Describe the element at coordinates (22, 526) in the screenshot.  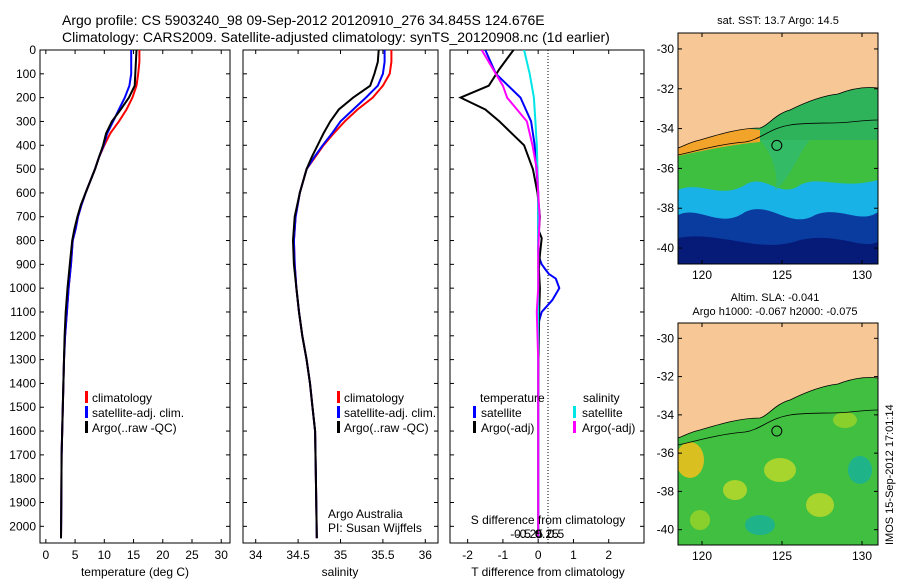
I see `depth-tick-label: 2000` at that location.